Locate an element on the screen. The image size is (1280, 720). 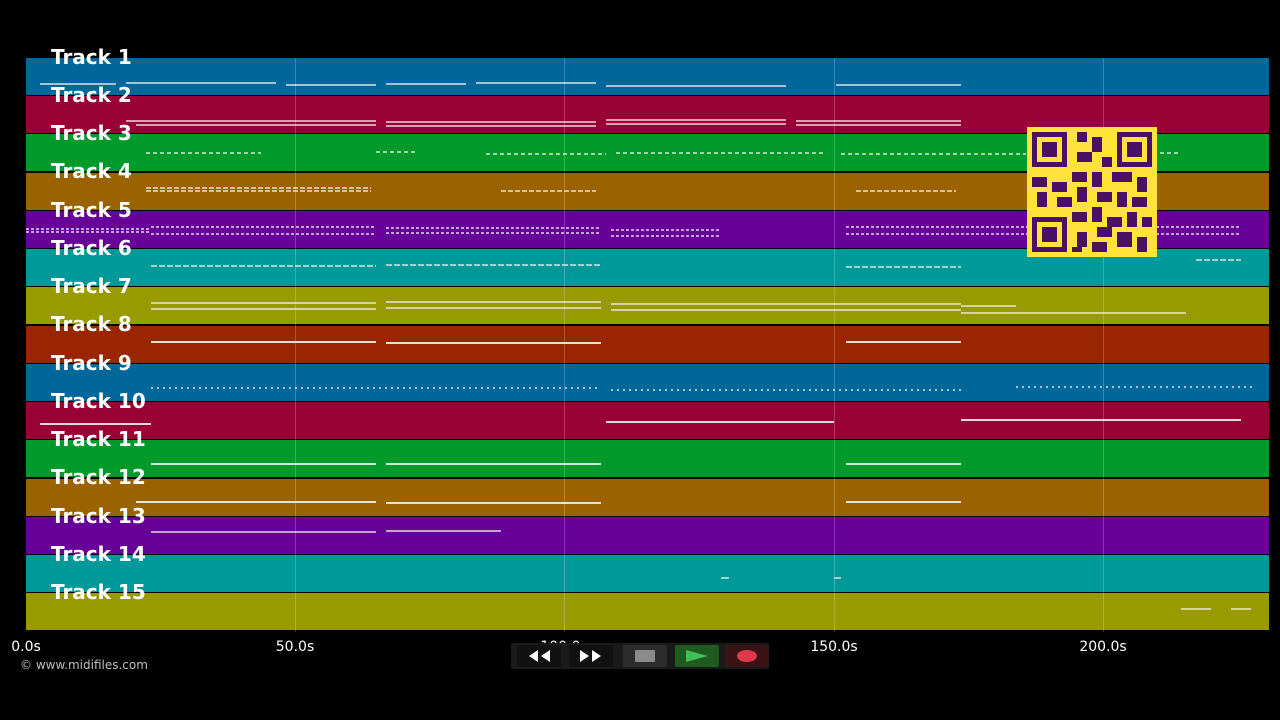
fast-forward-button is located at coordinates (591, 656).